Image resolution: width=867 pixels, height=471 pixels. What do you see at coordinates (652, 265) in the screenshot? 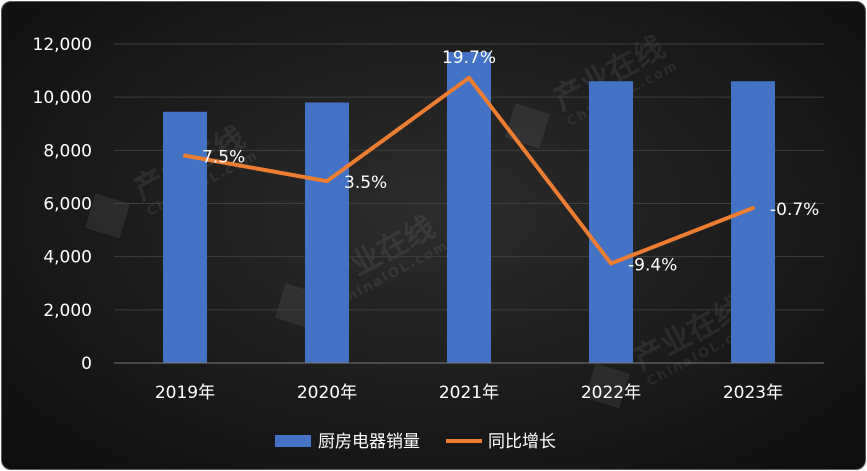
I see `growth-label-2022年: -9.4%` at bounding box center [652, 265].